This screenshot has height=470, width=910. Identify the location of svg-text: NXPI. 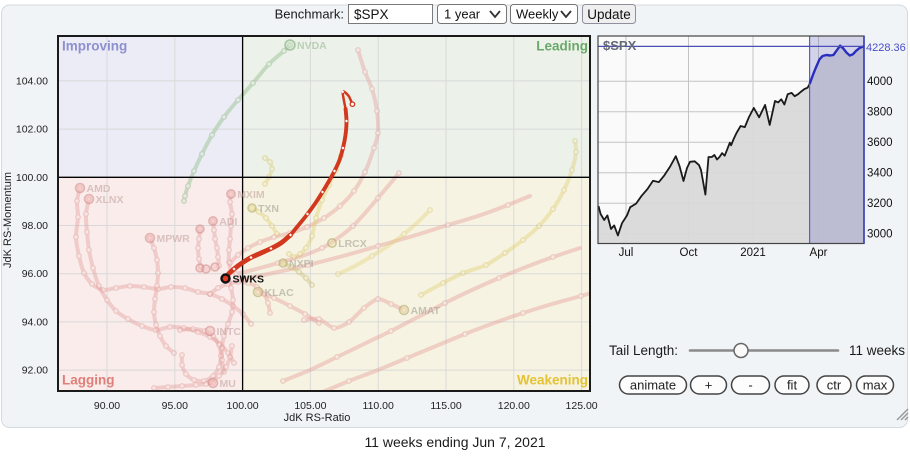
(301, 264).